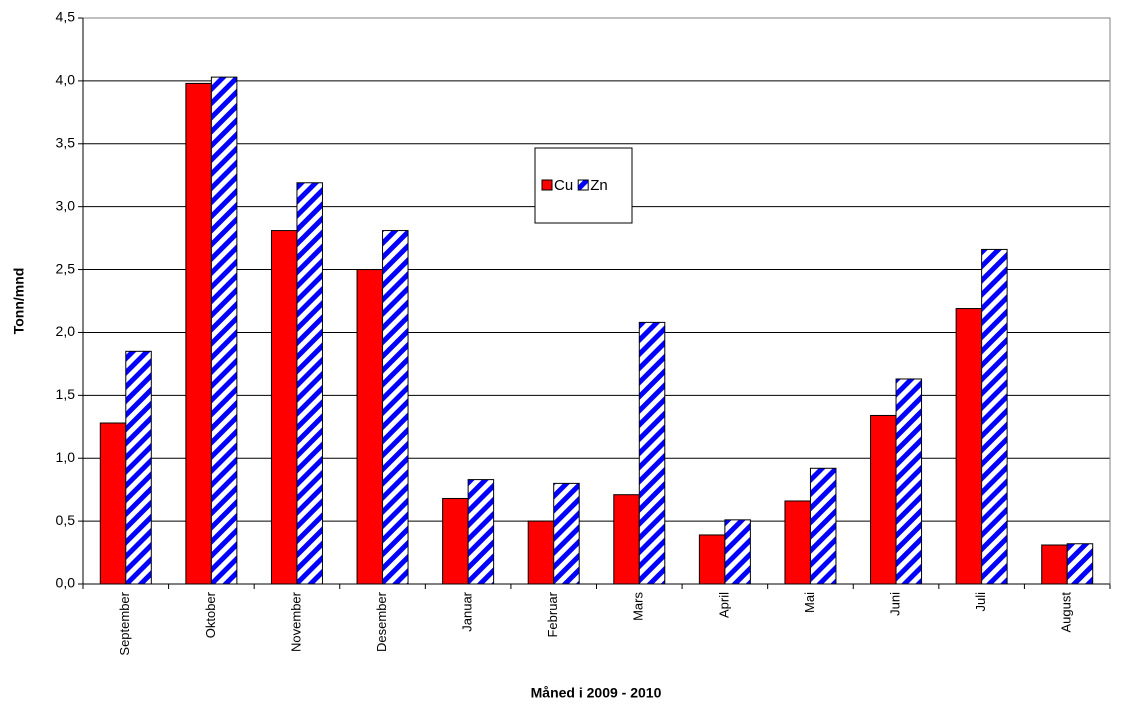 This screenshot has width=1121, height=708. I want to click on x-axis-title: Måned i 2009 - 2010, so click(596, 693).